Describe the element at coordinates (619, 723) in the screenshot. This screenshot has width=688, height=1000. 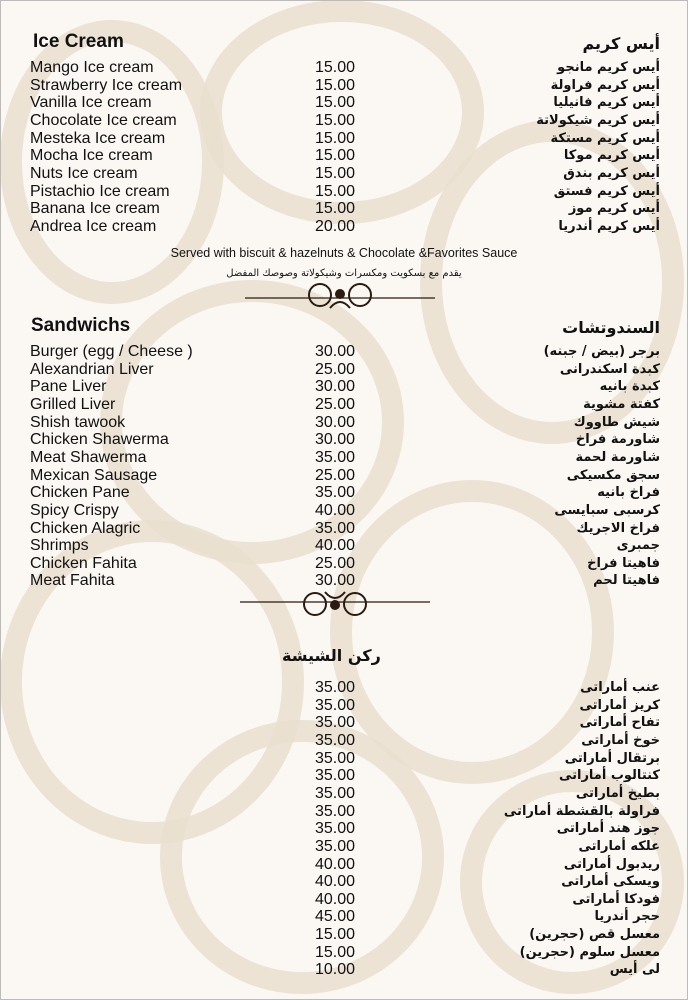
I see `item-name-ar: تفاح أماراتى` at that location.